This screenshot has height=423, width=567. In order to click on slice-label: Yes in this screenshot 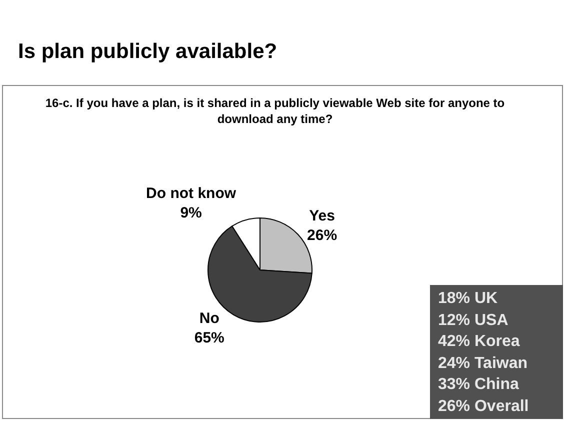, I will do `click(322, 216)`.